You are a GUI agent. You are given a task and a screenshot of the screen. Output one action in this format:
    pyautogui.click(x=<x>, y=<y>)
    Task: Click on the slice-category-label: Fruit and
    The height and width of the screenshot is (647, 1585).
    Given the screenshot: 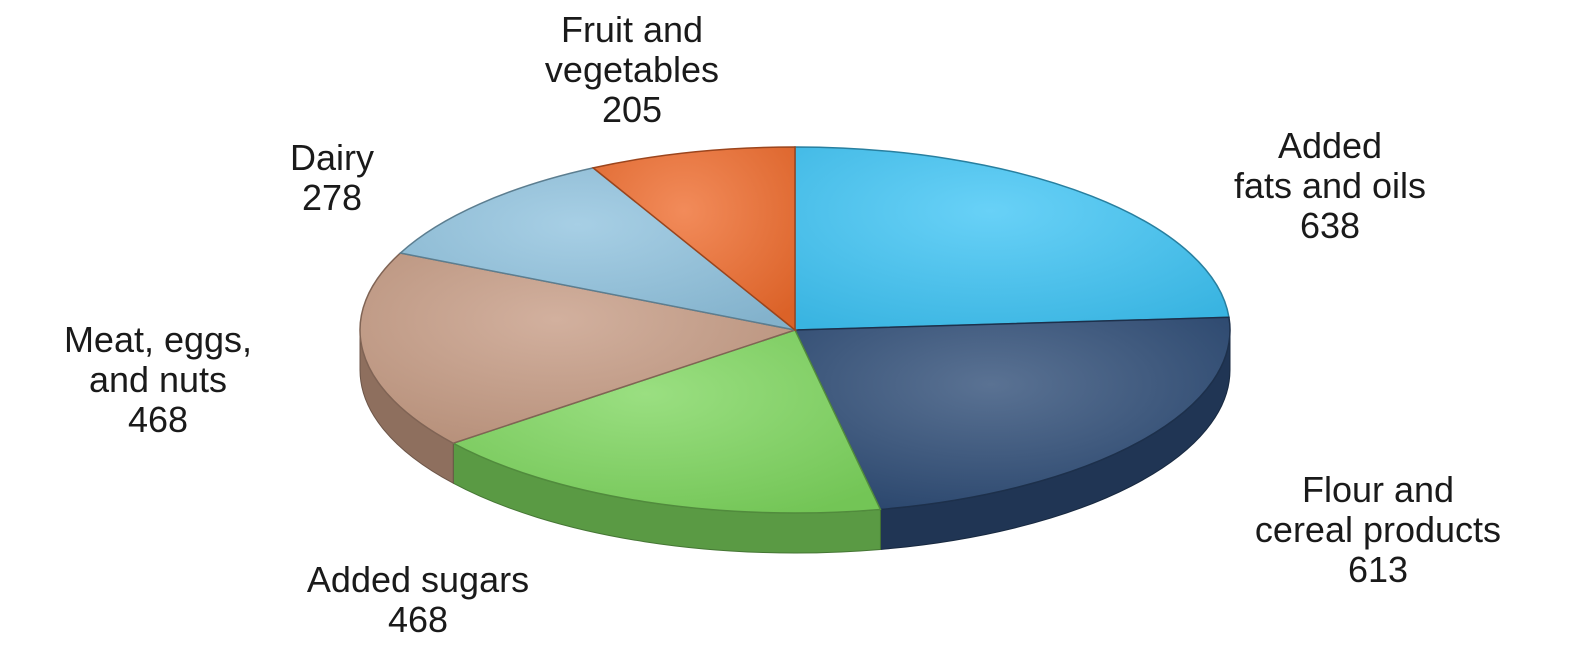 What is the action you would take?
    pyautogui.click(x=632, y=29)
    